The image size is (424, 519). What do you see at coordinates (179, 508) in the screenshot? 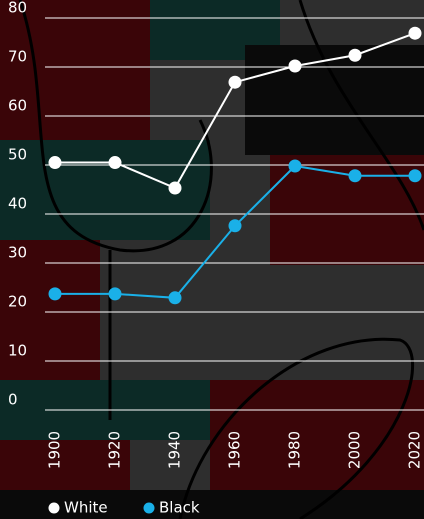
I see `legend-label: Black` at bounding box center [179, 508].